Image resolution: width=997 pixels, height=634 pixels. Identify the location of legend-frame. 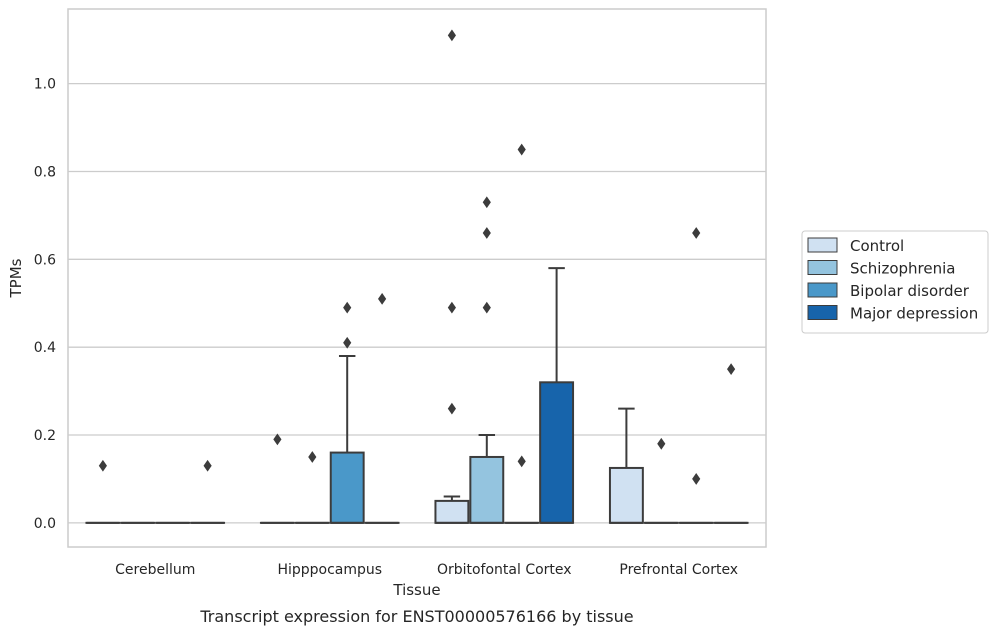
(895, 282).